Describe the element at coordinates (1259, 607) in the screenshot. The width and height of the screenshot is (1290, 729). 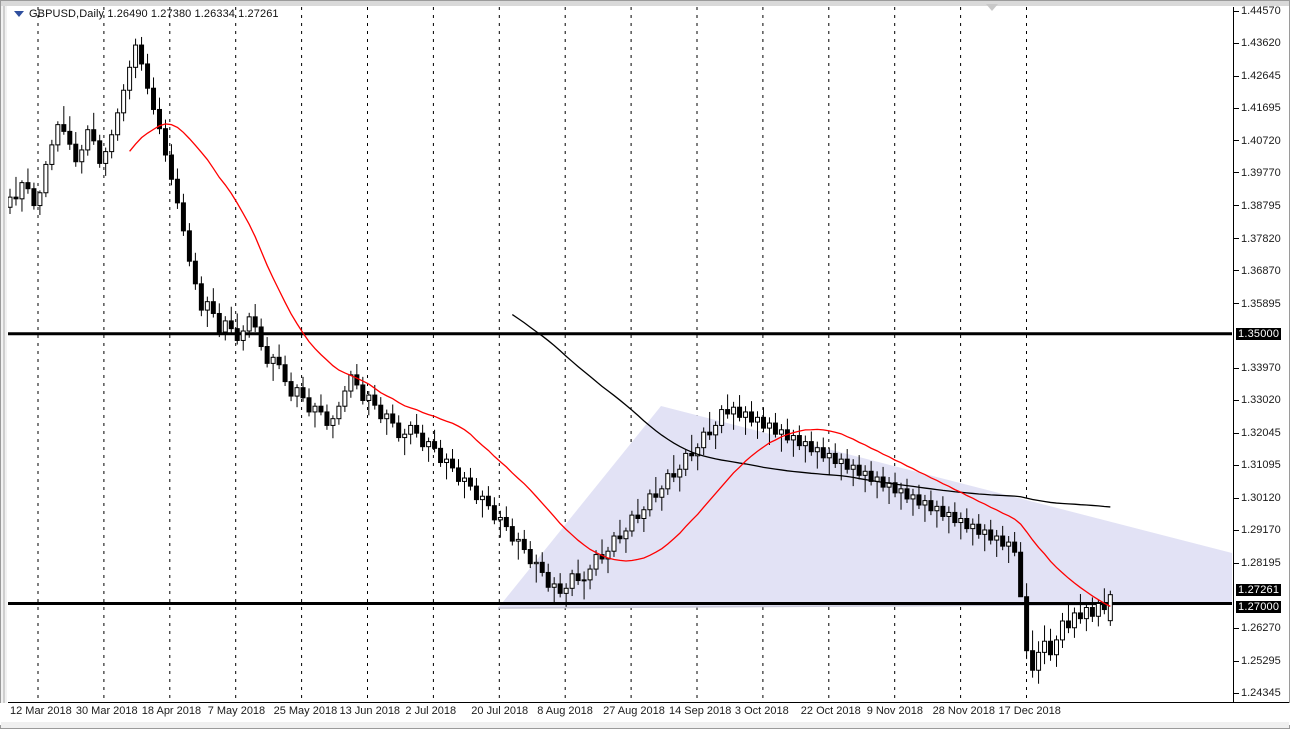
I see `price-tag: 1.27000` at that location.